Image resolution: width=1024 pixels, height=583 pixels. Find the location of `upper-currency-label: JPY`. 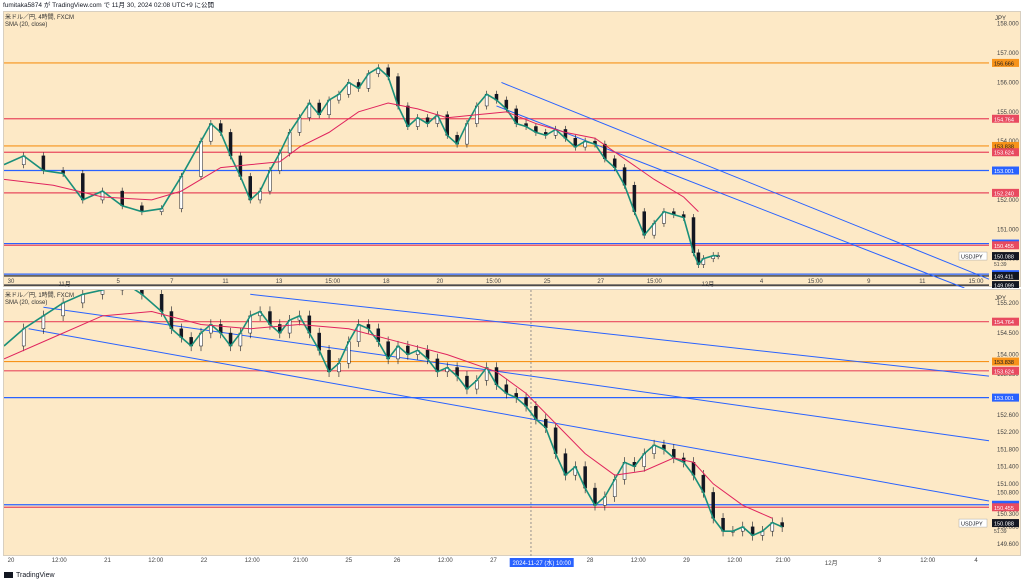

upper-currency-label: JPY is located at coordinates (1000, 19).